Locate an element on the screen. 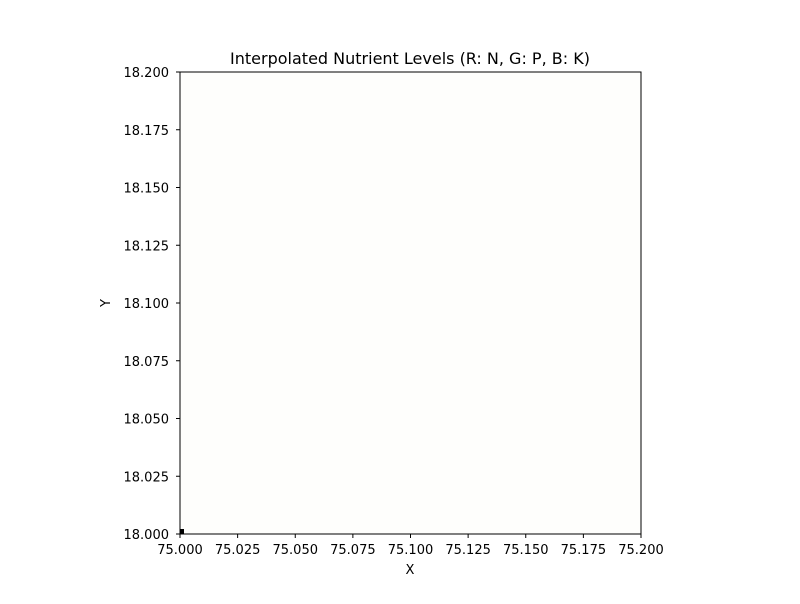 This screenshot has height=604, width=800. low-value-cell is located at coordinates (182, 531).